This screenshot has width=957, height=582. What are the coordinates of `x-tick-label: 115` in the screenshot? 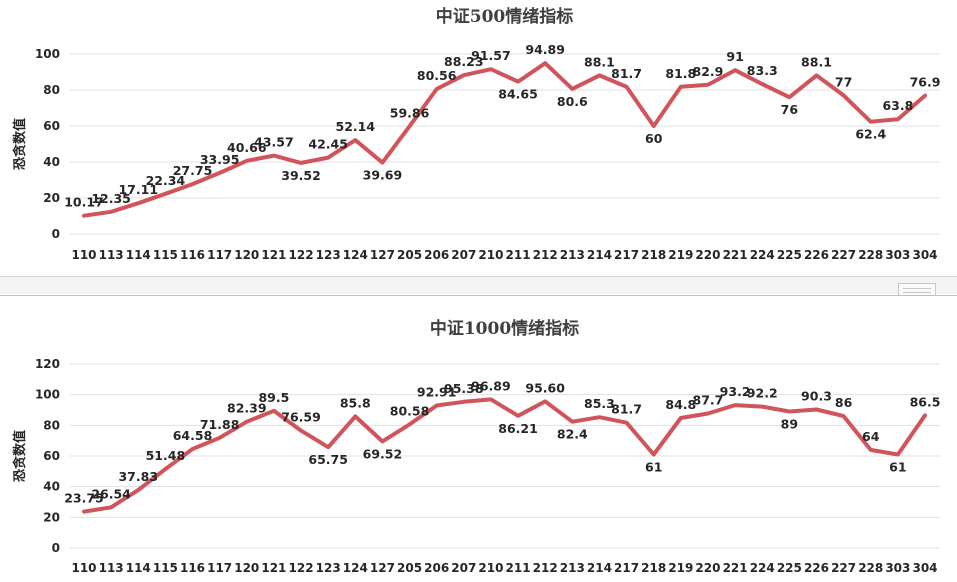 It's located at (165, 255).